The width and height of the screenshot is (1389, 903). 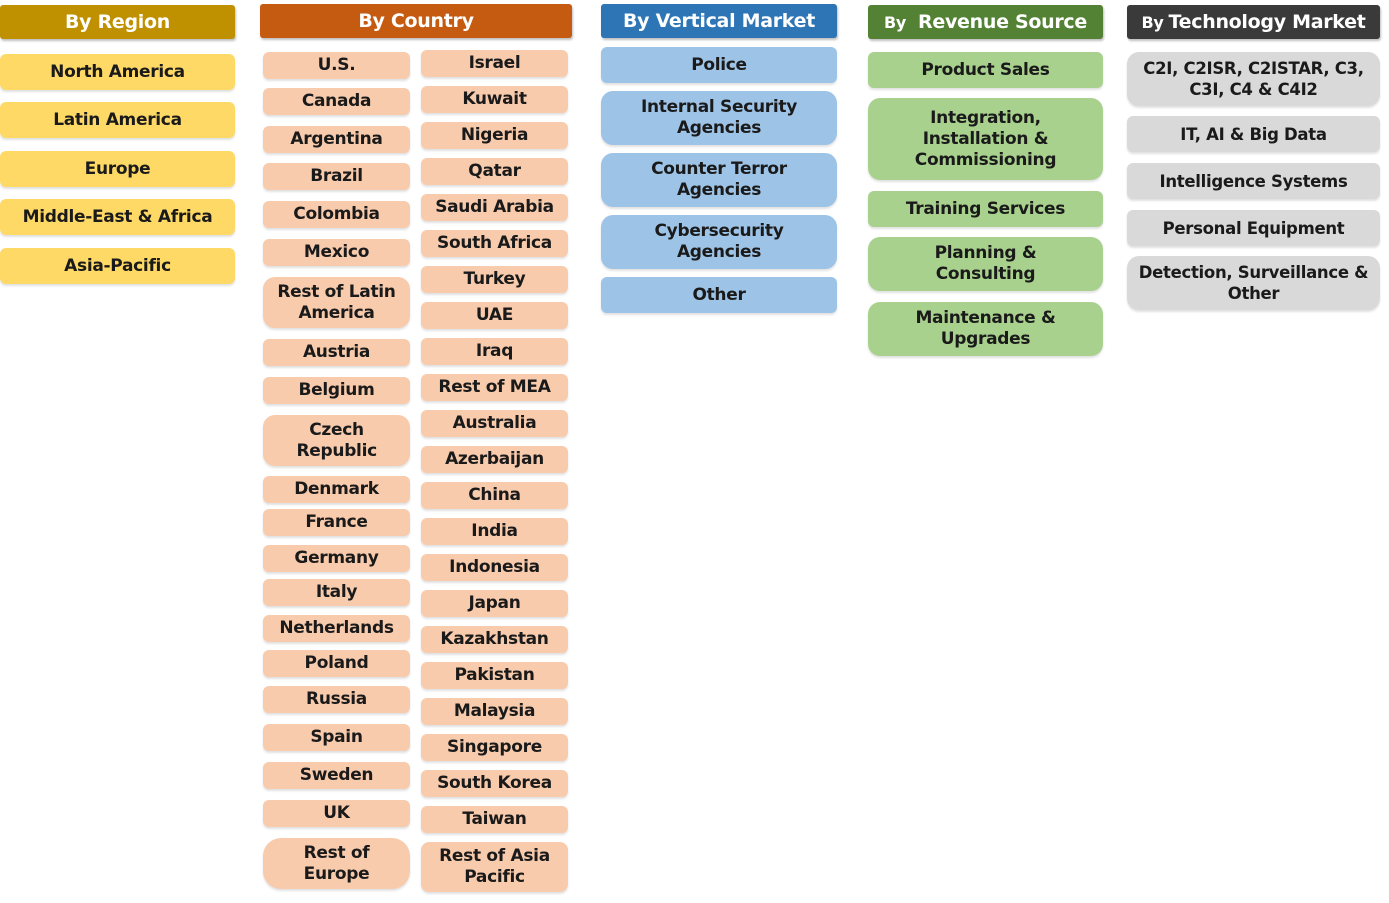 I want to click on revenue-item: Planning & Consulting, so click(x=985, y=264).